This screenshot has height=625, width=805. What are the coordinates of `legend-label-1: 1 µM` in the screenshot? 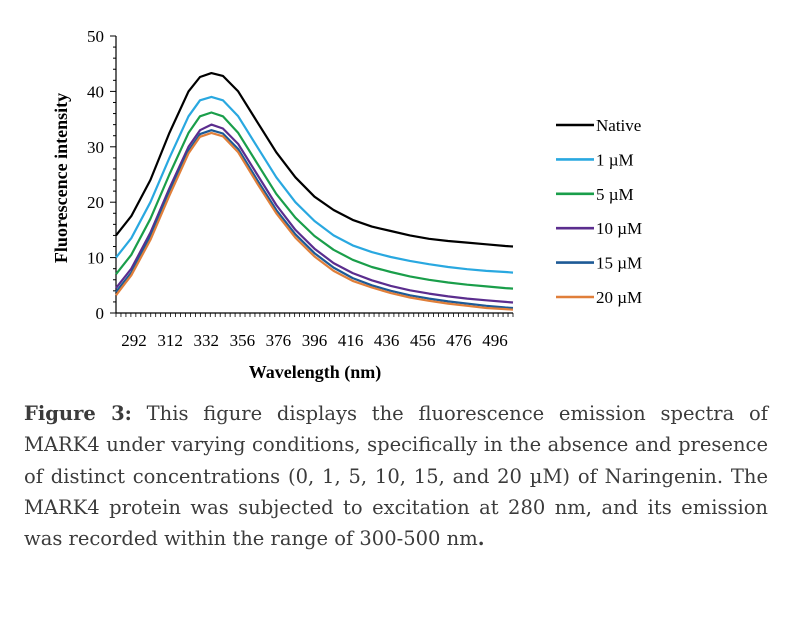 It's located at (615, 159).